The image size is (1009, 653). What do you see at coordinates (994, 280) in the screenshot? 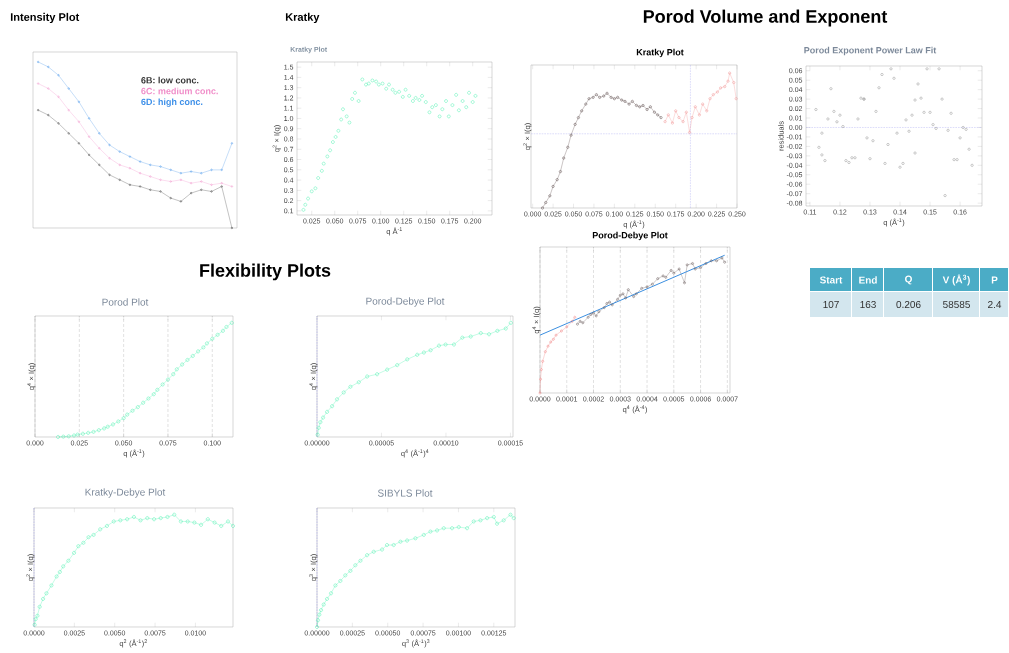
I see `category-label: P` at bounding box center [994, 280].